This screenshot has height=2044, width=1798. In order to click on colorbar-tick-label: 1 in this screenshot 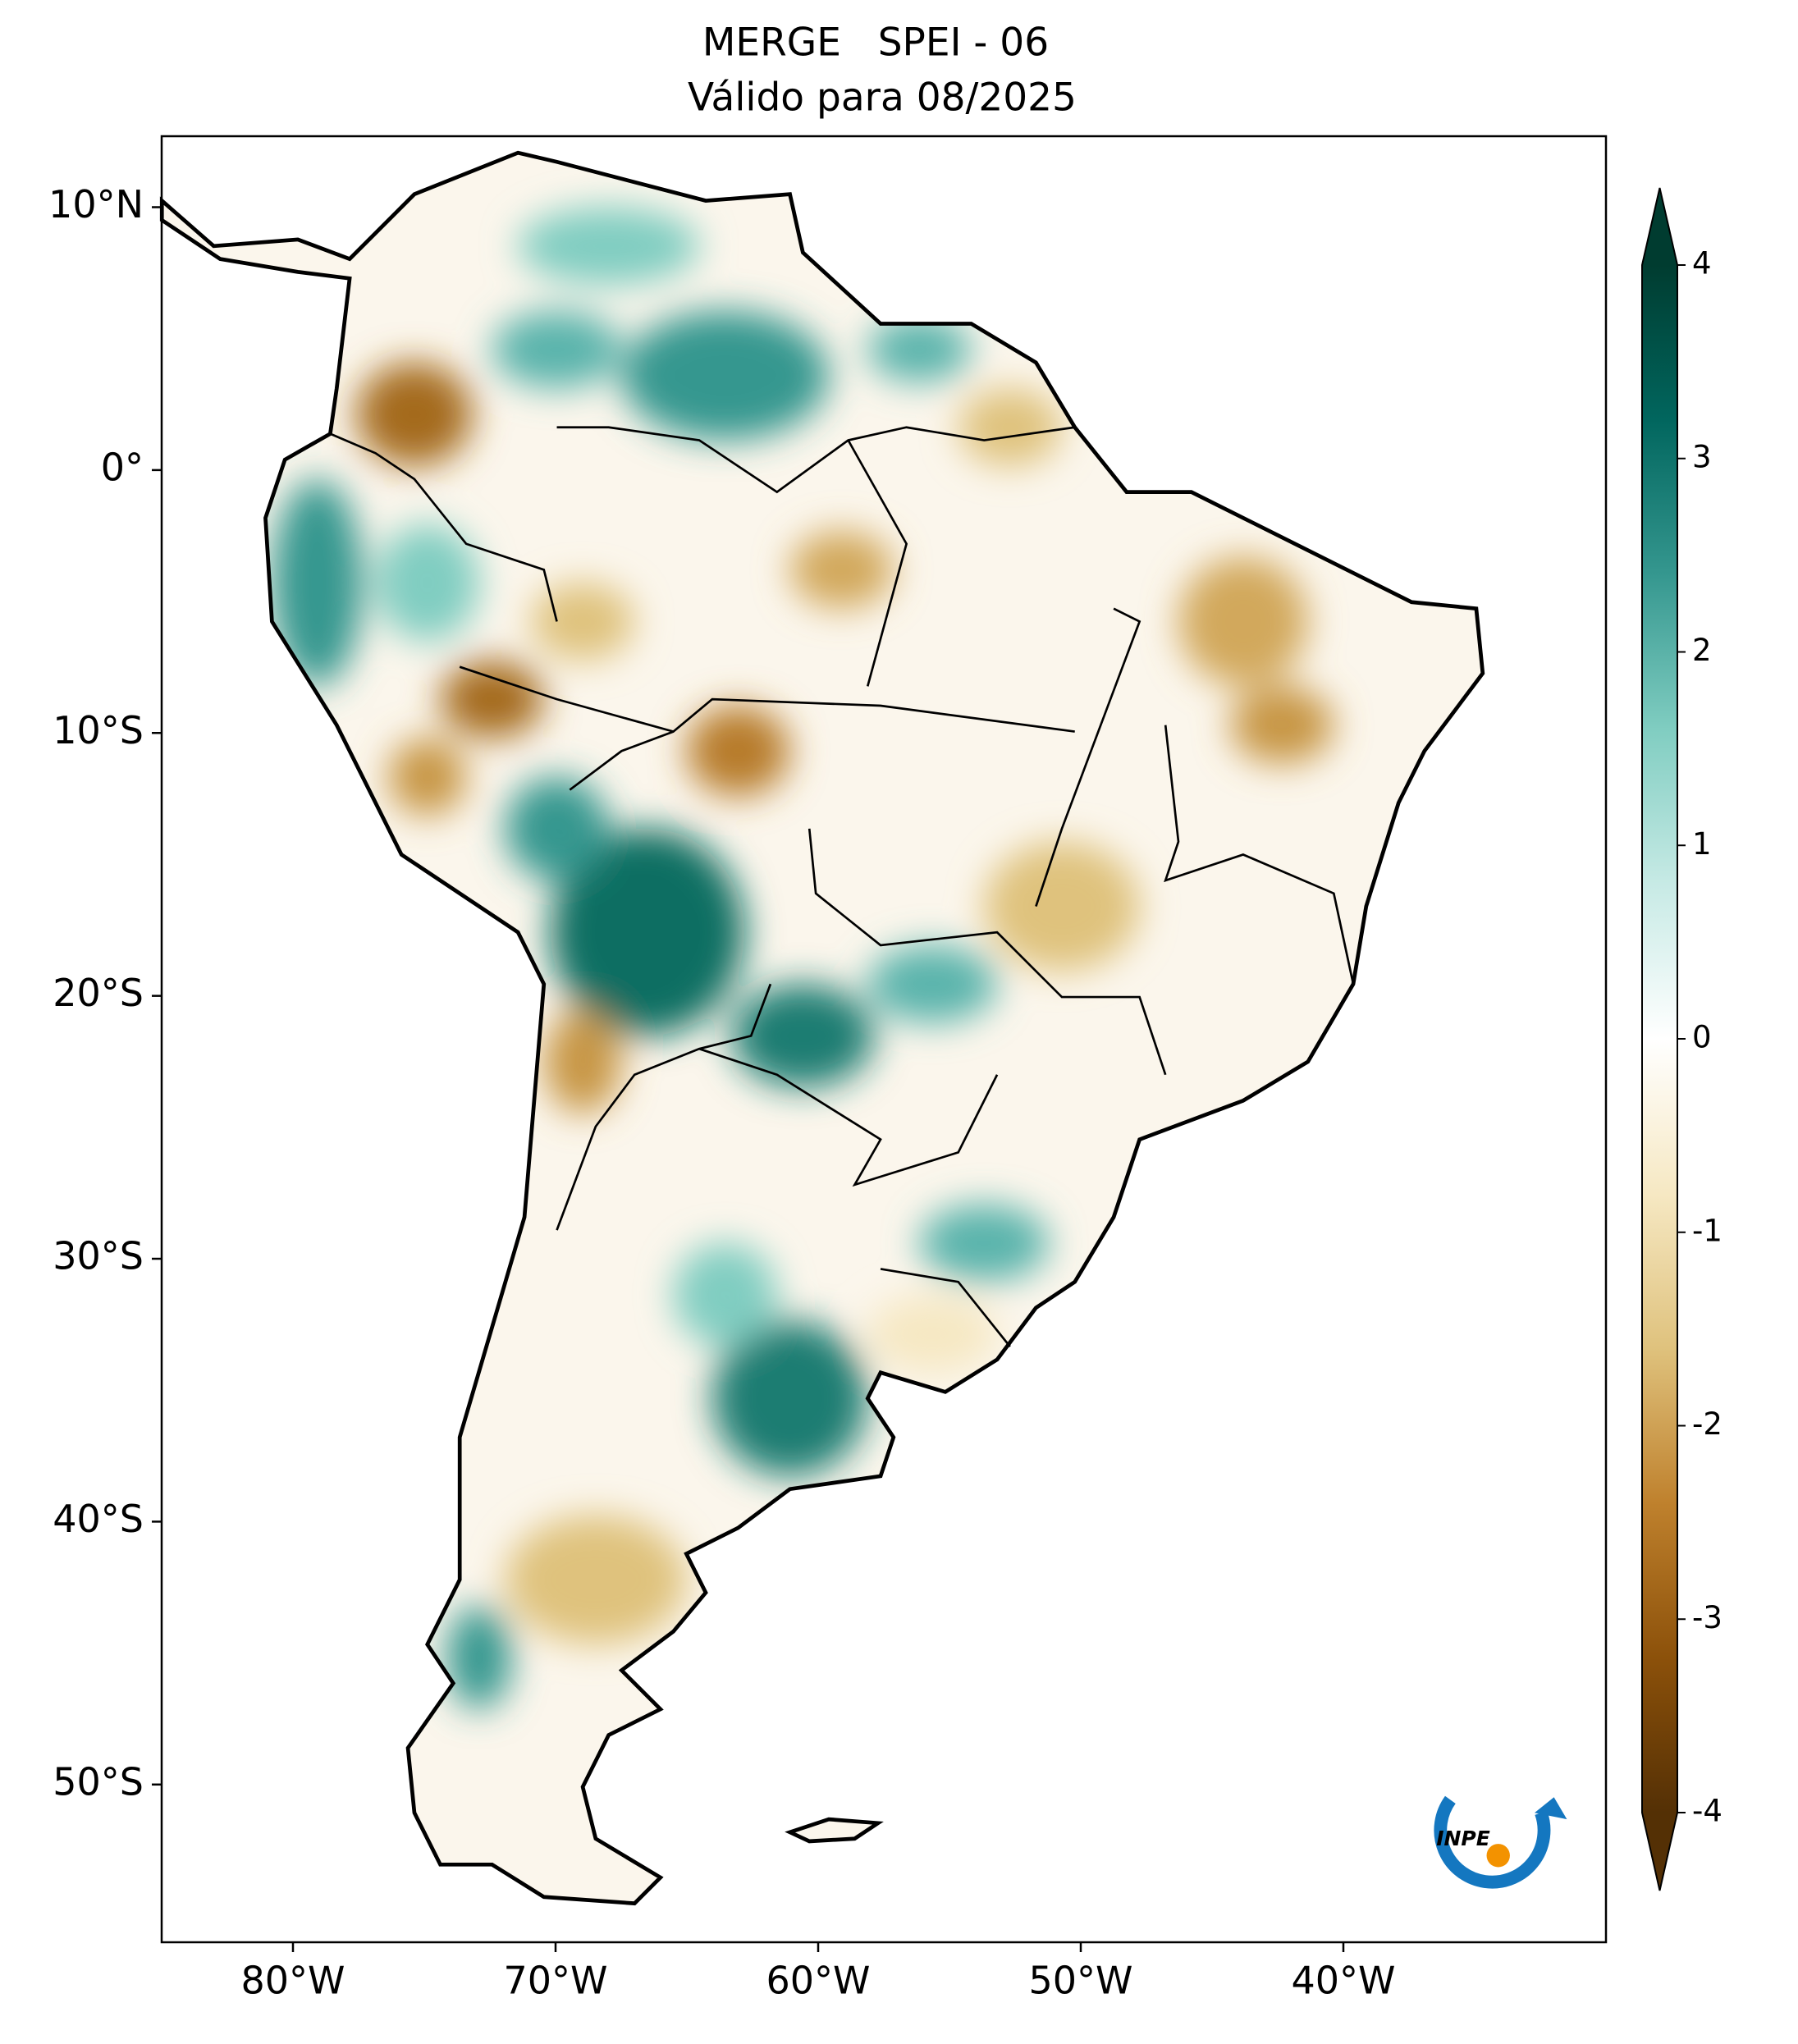, I will do `click(1702, 844)`.